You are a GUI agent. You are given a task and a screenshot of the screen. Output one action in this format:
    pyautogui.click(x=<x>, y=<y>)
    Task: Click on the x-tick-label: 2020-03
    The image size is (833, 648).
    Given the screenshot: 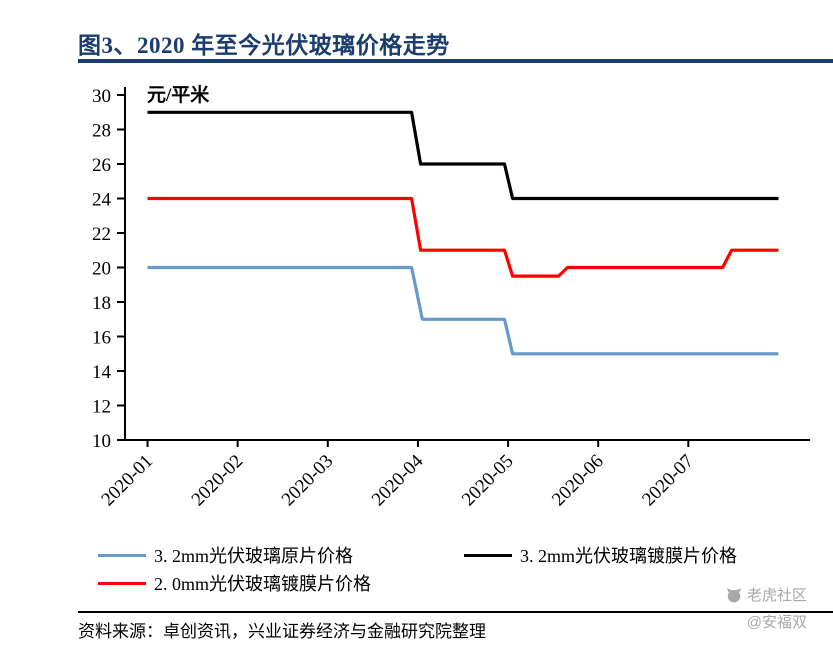 What is the action you would take?
    pyautogui.click(x=308, y=481)
    